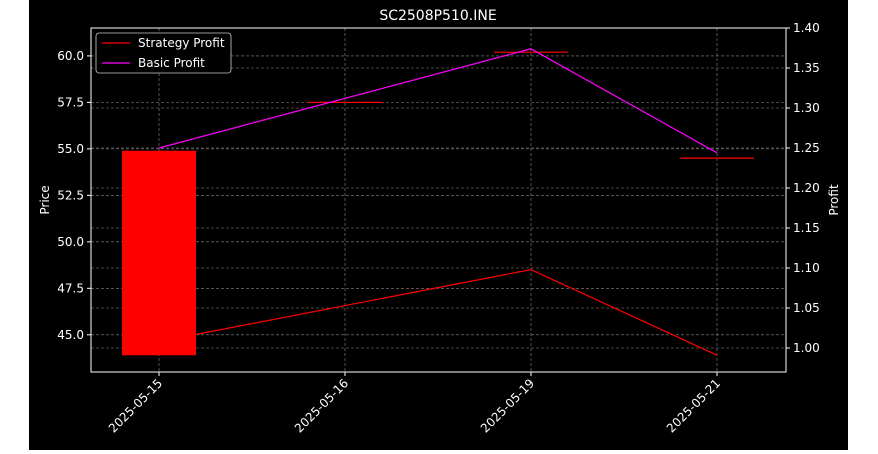 The width and height of the screenshot is (878, 454). Describe the element at coordinates (806, 348) in the screenshot. I see `y-tick-label-right: 1.00` at that location.